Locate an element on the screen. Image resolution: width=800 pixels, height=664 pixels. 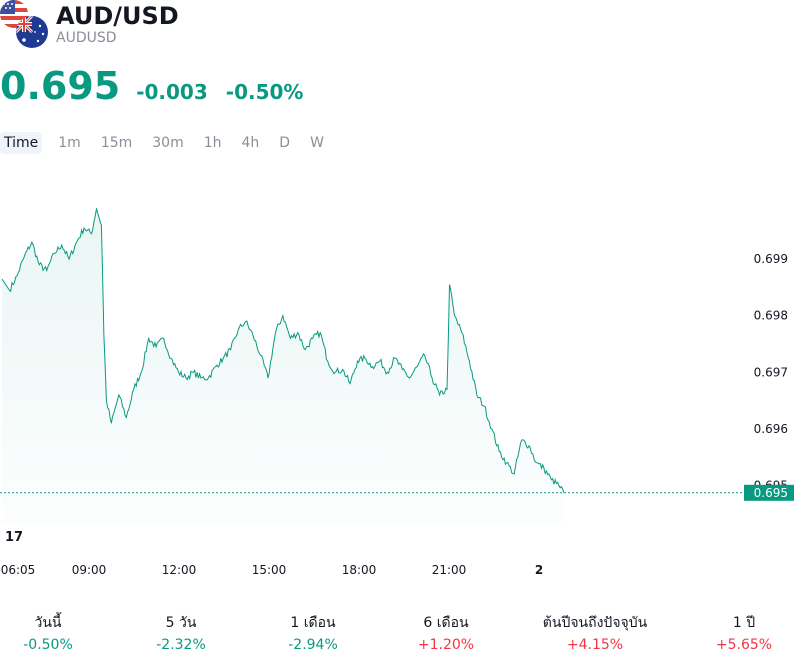
perf-value: +5.65% is located at coordinates (744, 645).